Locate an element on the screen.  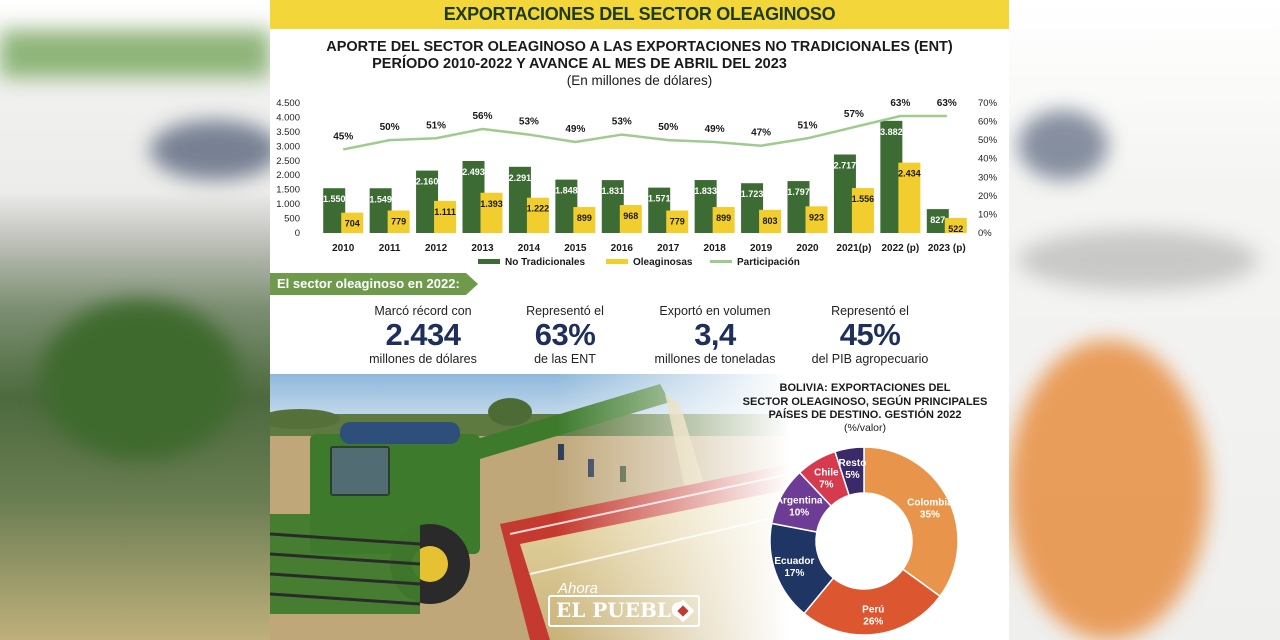
pie-subtitle: (%/valor) is located at coordinates (864, 428).